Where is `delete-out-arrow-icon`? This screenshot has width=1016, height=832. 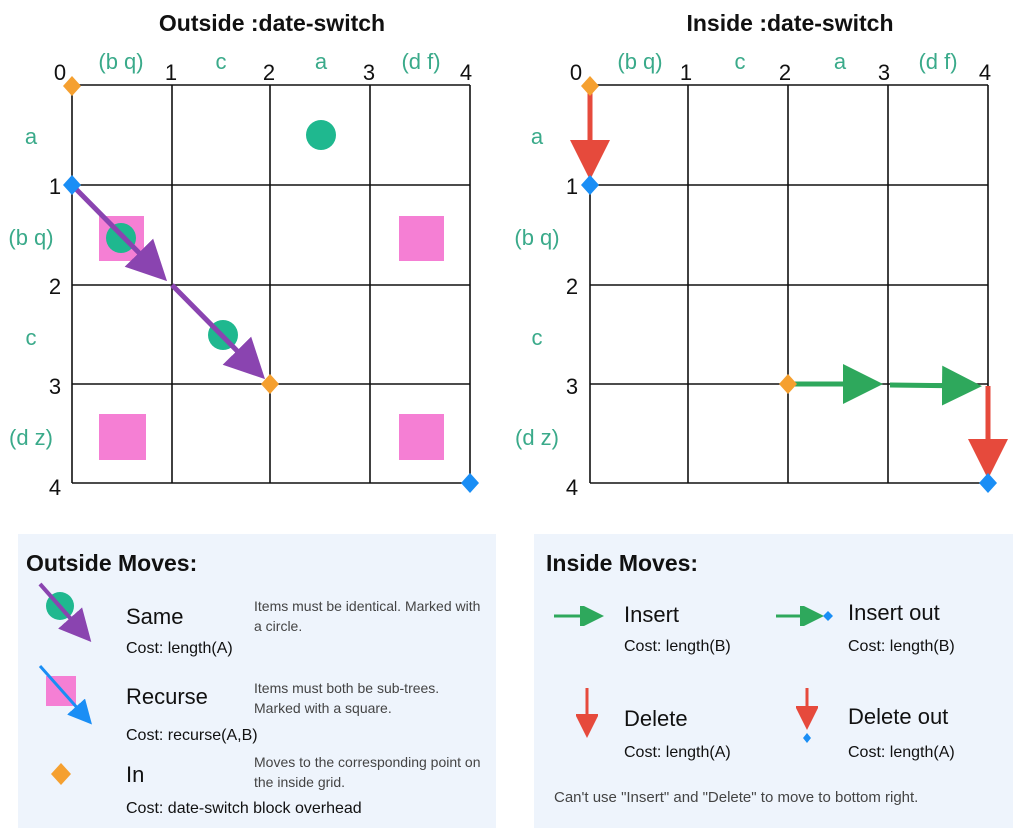
delete-out-arrow-icon is located at coordinates (807, 715).